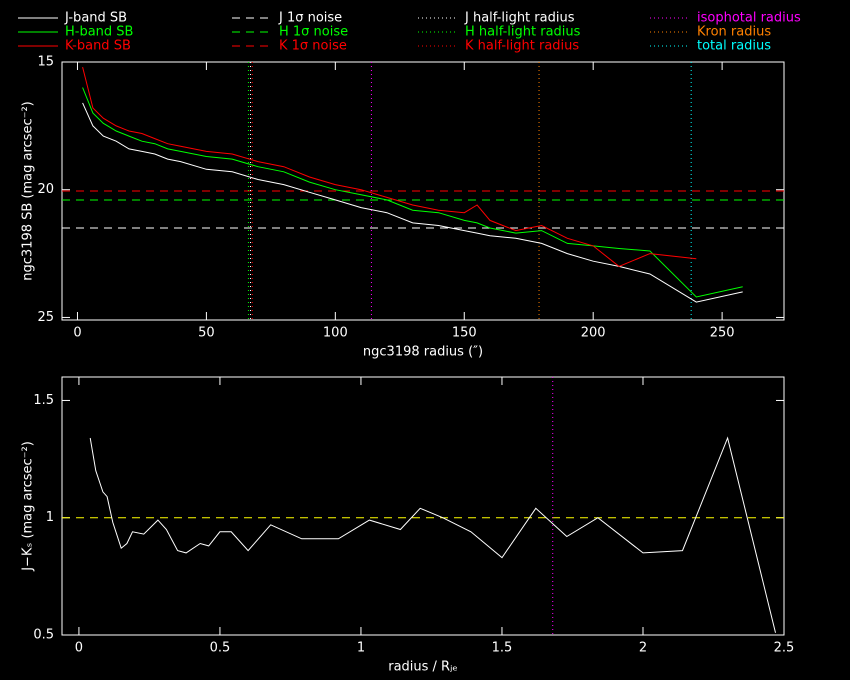  What do you see at coordinates (734, 32) in the screenshot?
I see `legend-label: Kron radius` at bounding box center [734, 32].